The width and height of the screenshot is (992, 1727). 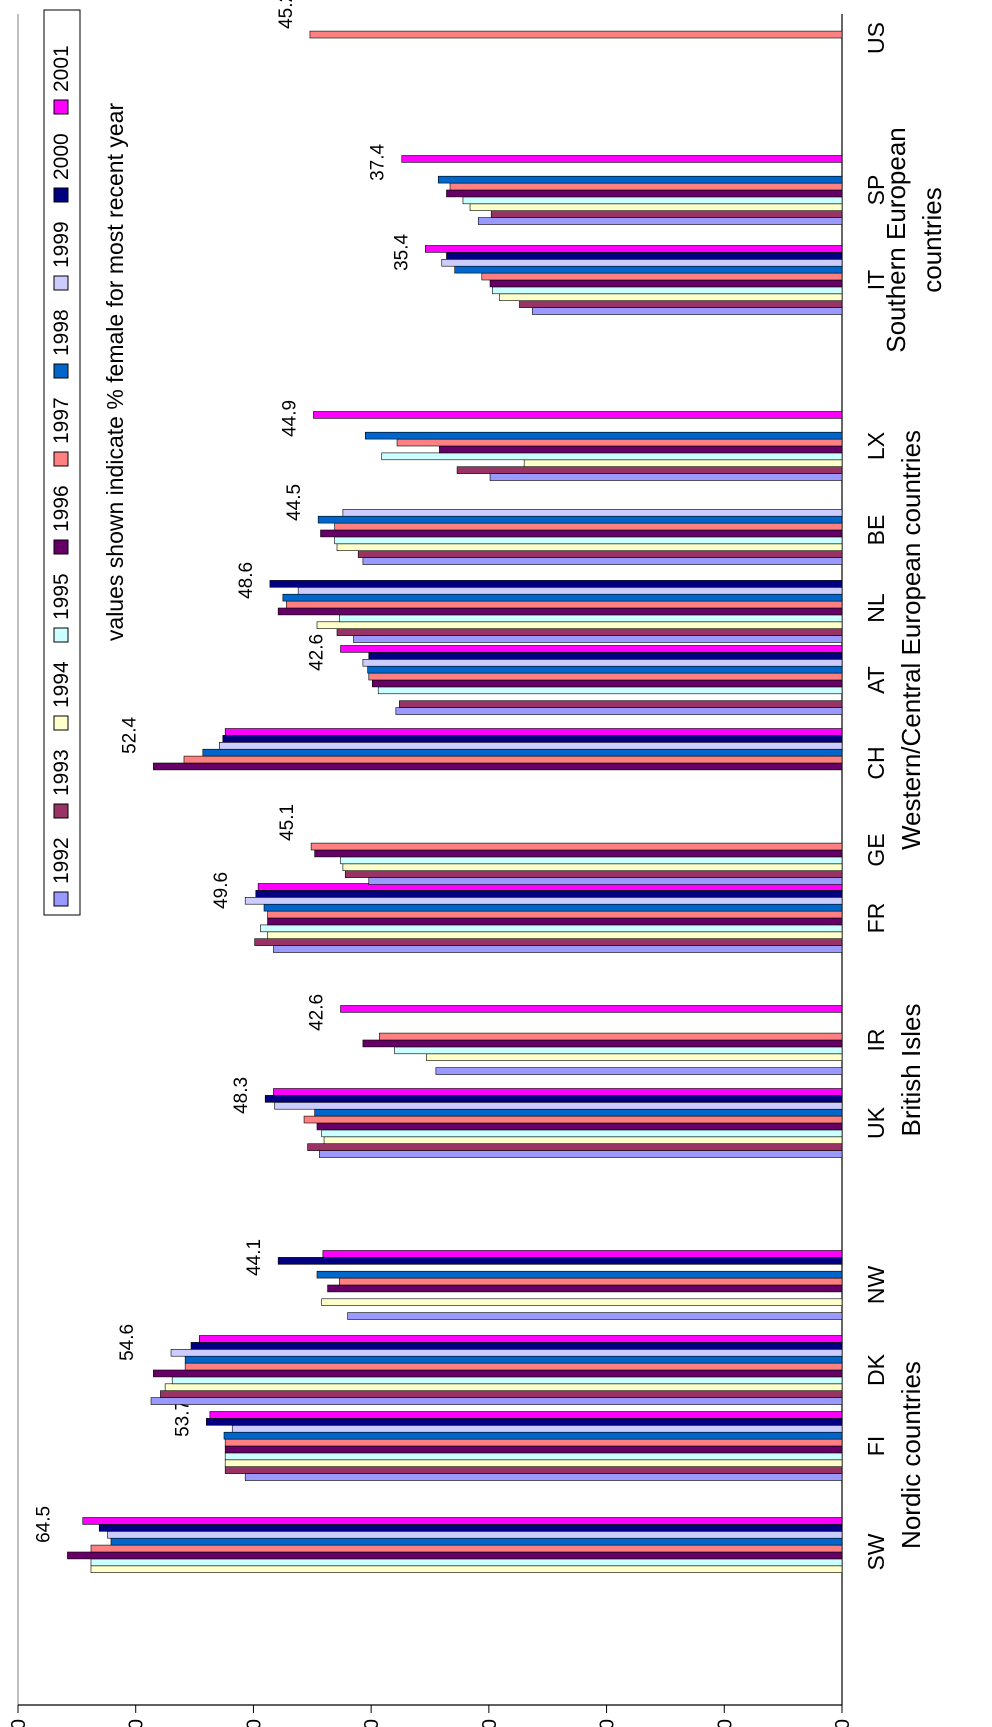 I want to click on bar-IR-1996, so click(x=602, y=1043).